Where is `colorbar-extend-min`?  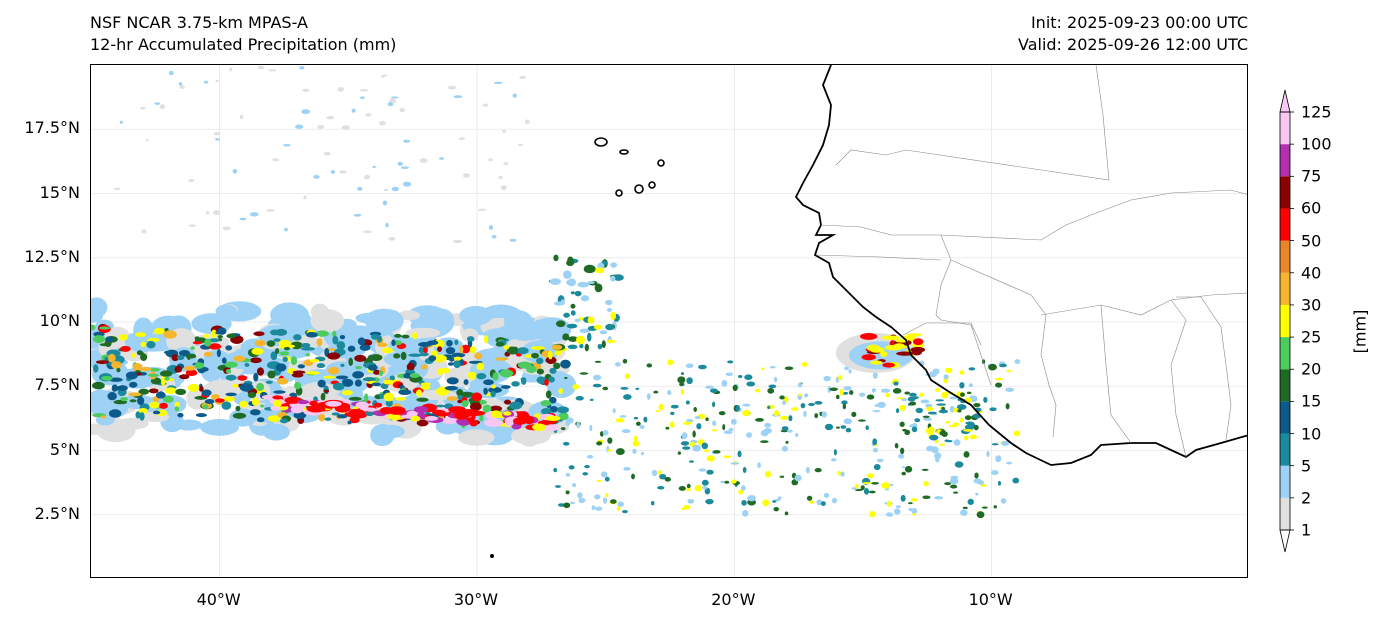 colorbar-extend-min is located at coordinates (1285, 541).